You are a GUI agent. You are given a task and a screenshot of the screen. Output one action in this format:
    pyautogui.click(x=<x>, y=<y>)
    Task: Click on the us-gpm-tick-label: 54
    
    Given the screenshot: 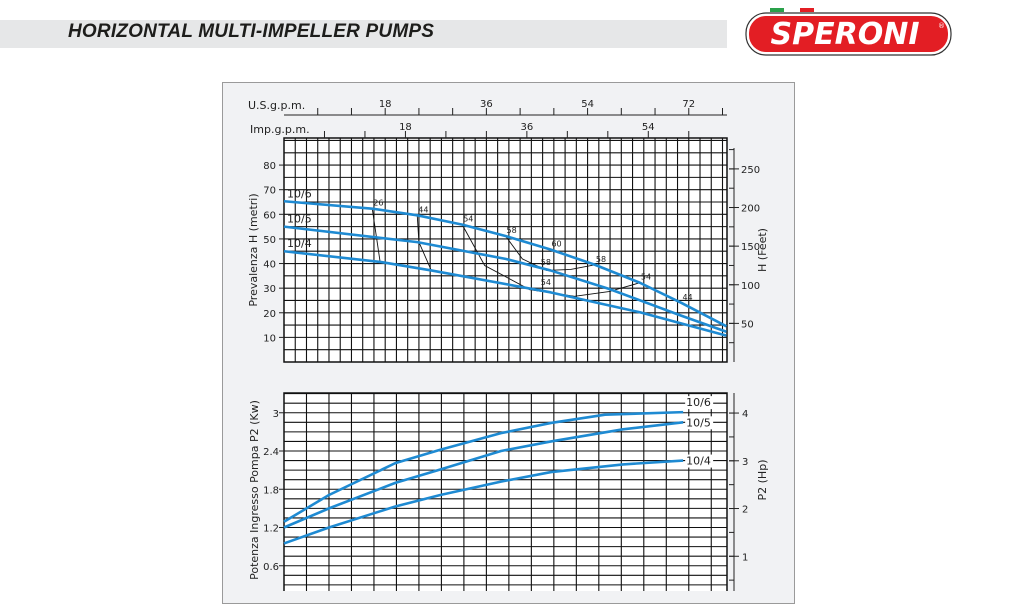 What is the action you would take?
    pyautogui.click(x=587, y=104)
    